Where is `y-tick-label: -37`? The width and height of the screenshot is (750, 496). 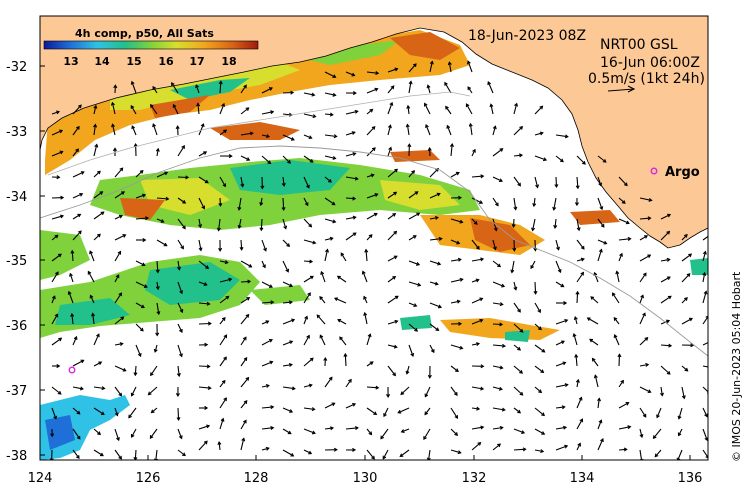
y-tick-label: -37 is located at coordinates (16, 391).